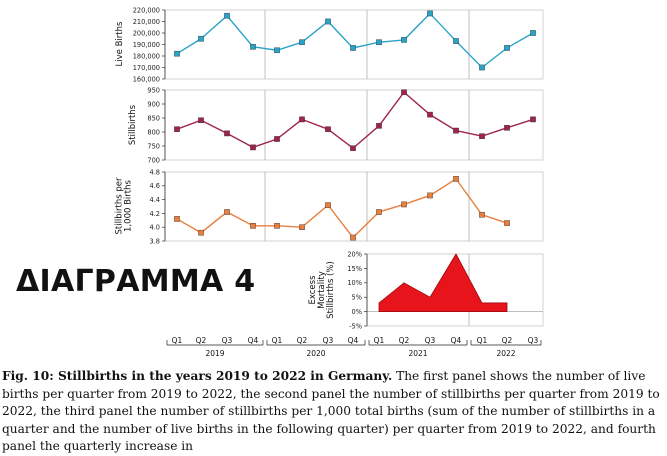  What do you see at coordinates (146, 68) in the screenshot?
I see `y-tick-label: 170,000` at bounding box center [146, 68].